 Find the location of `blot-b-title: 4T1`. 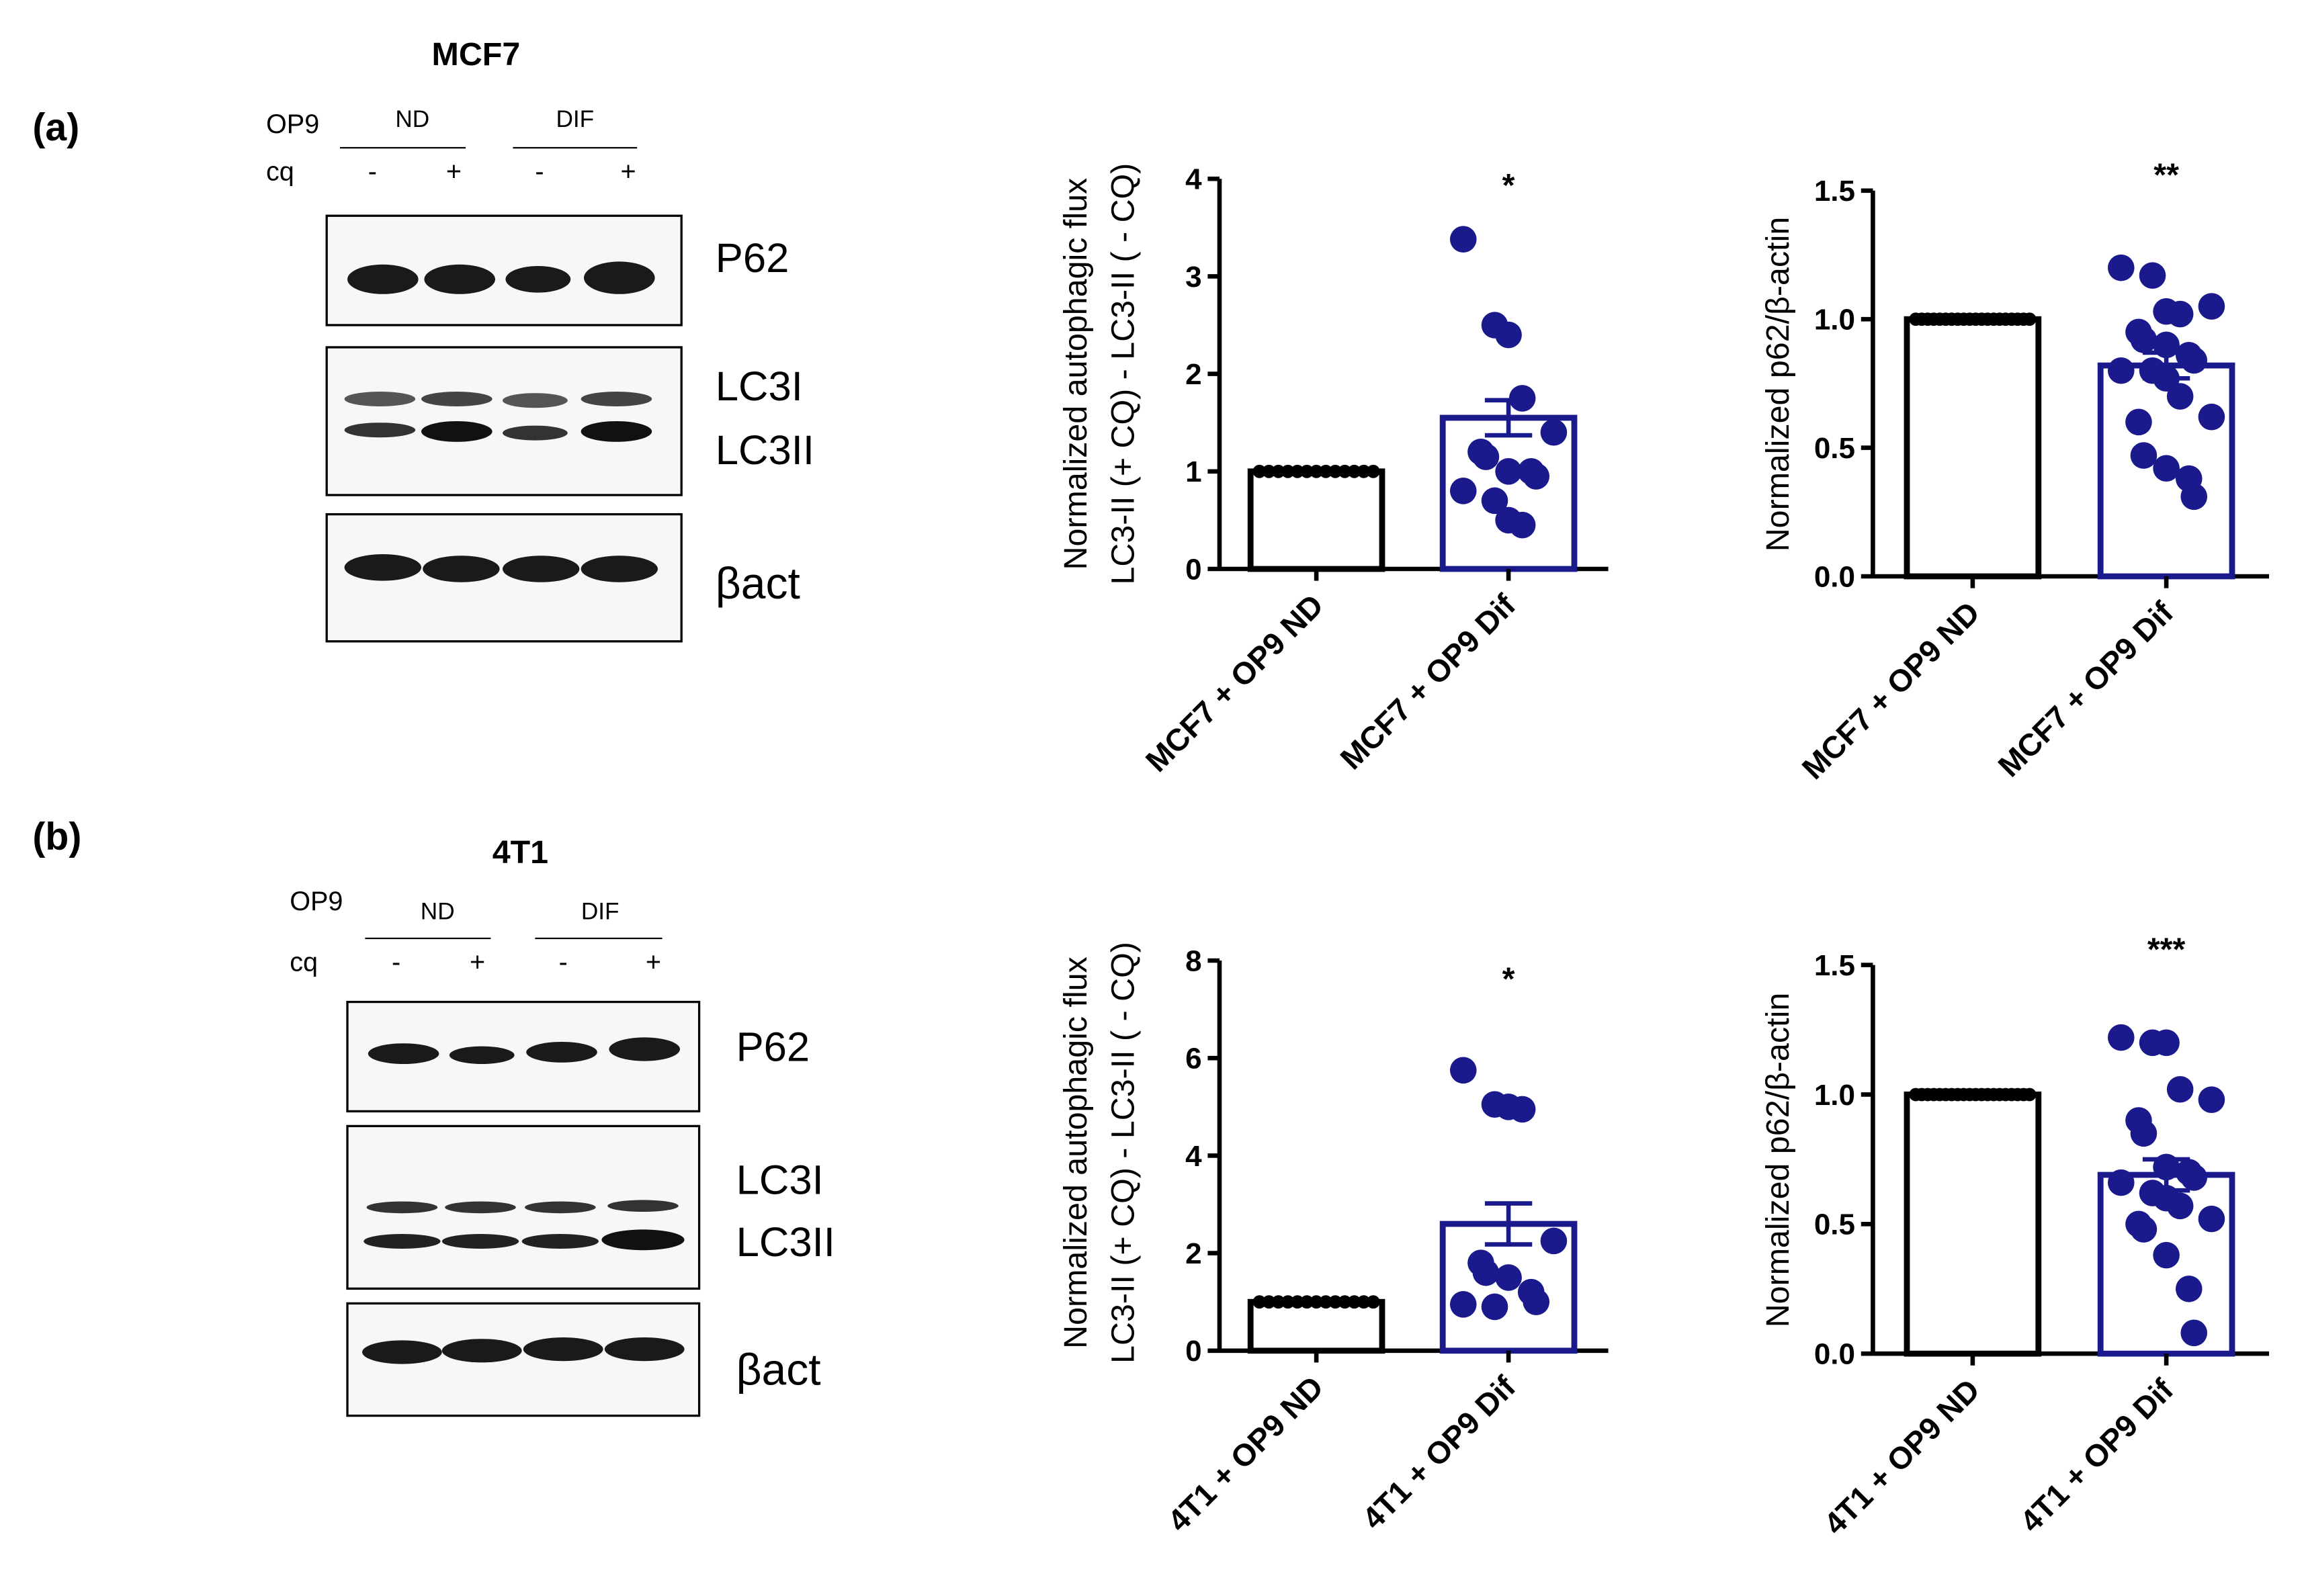

blot-b-title: 4T1 is located at coordinates (520, 852).